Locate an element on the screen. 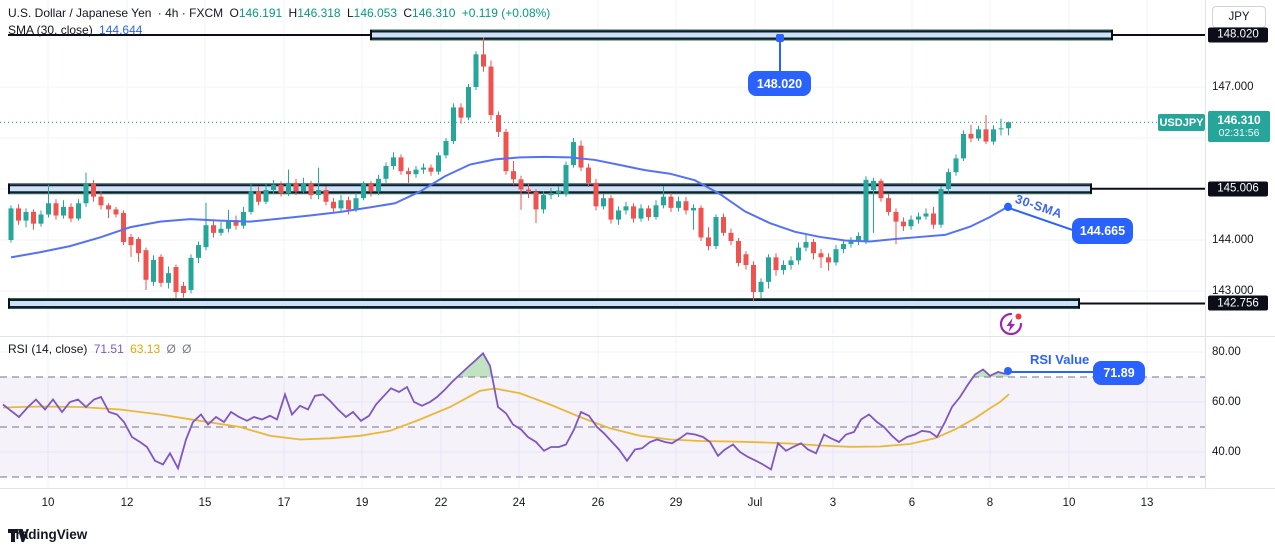 This screenshot has width=1275, height=553. rsi-callout-label-text: RSI Value is located at coordinates (1060, 359).